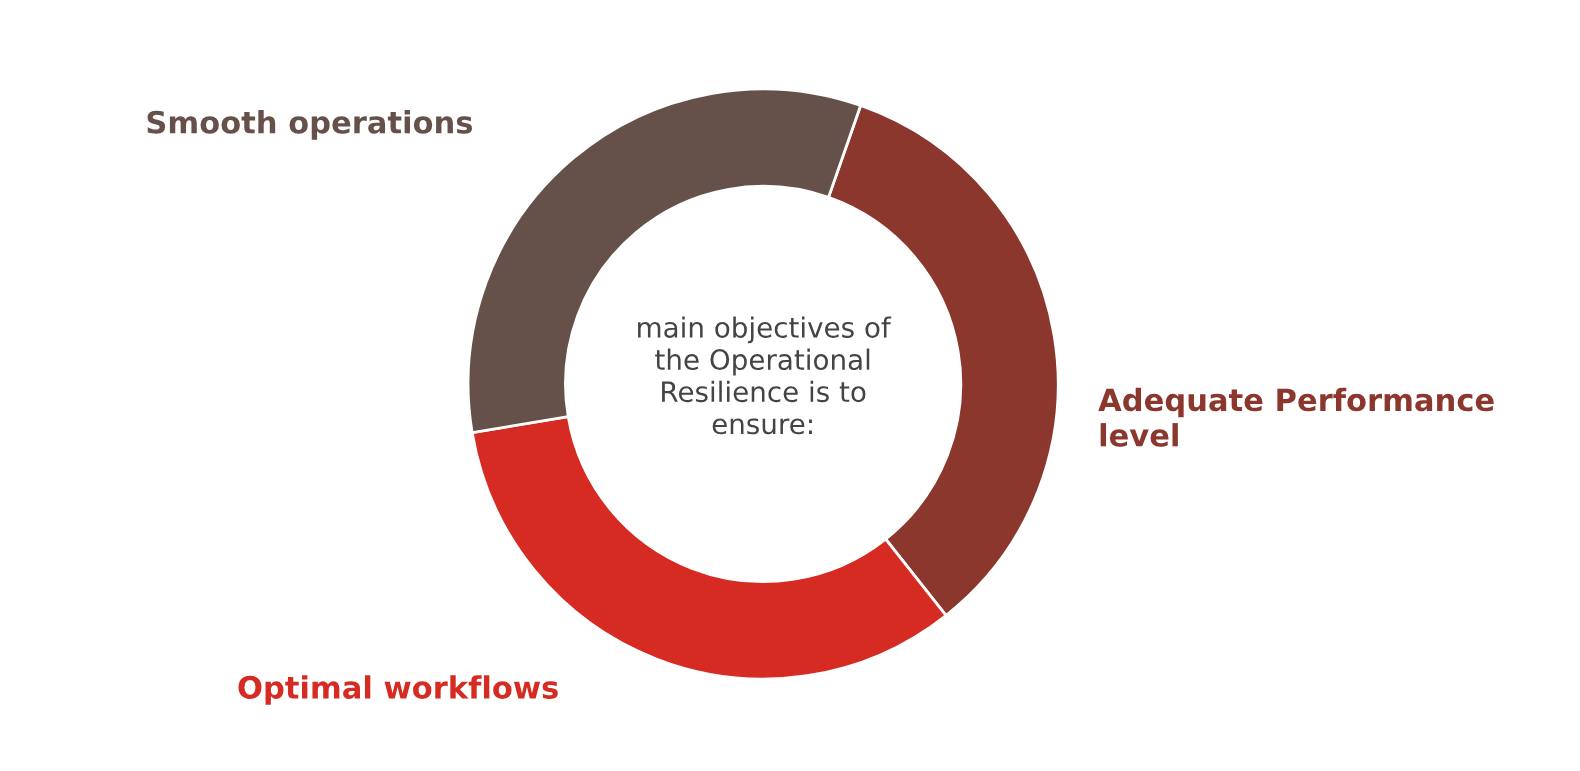 The height and width of the screenshot is (771, 1580). I want to click on slice-label: Optimal workflows, so click(398, 690).